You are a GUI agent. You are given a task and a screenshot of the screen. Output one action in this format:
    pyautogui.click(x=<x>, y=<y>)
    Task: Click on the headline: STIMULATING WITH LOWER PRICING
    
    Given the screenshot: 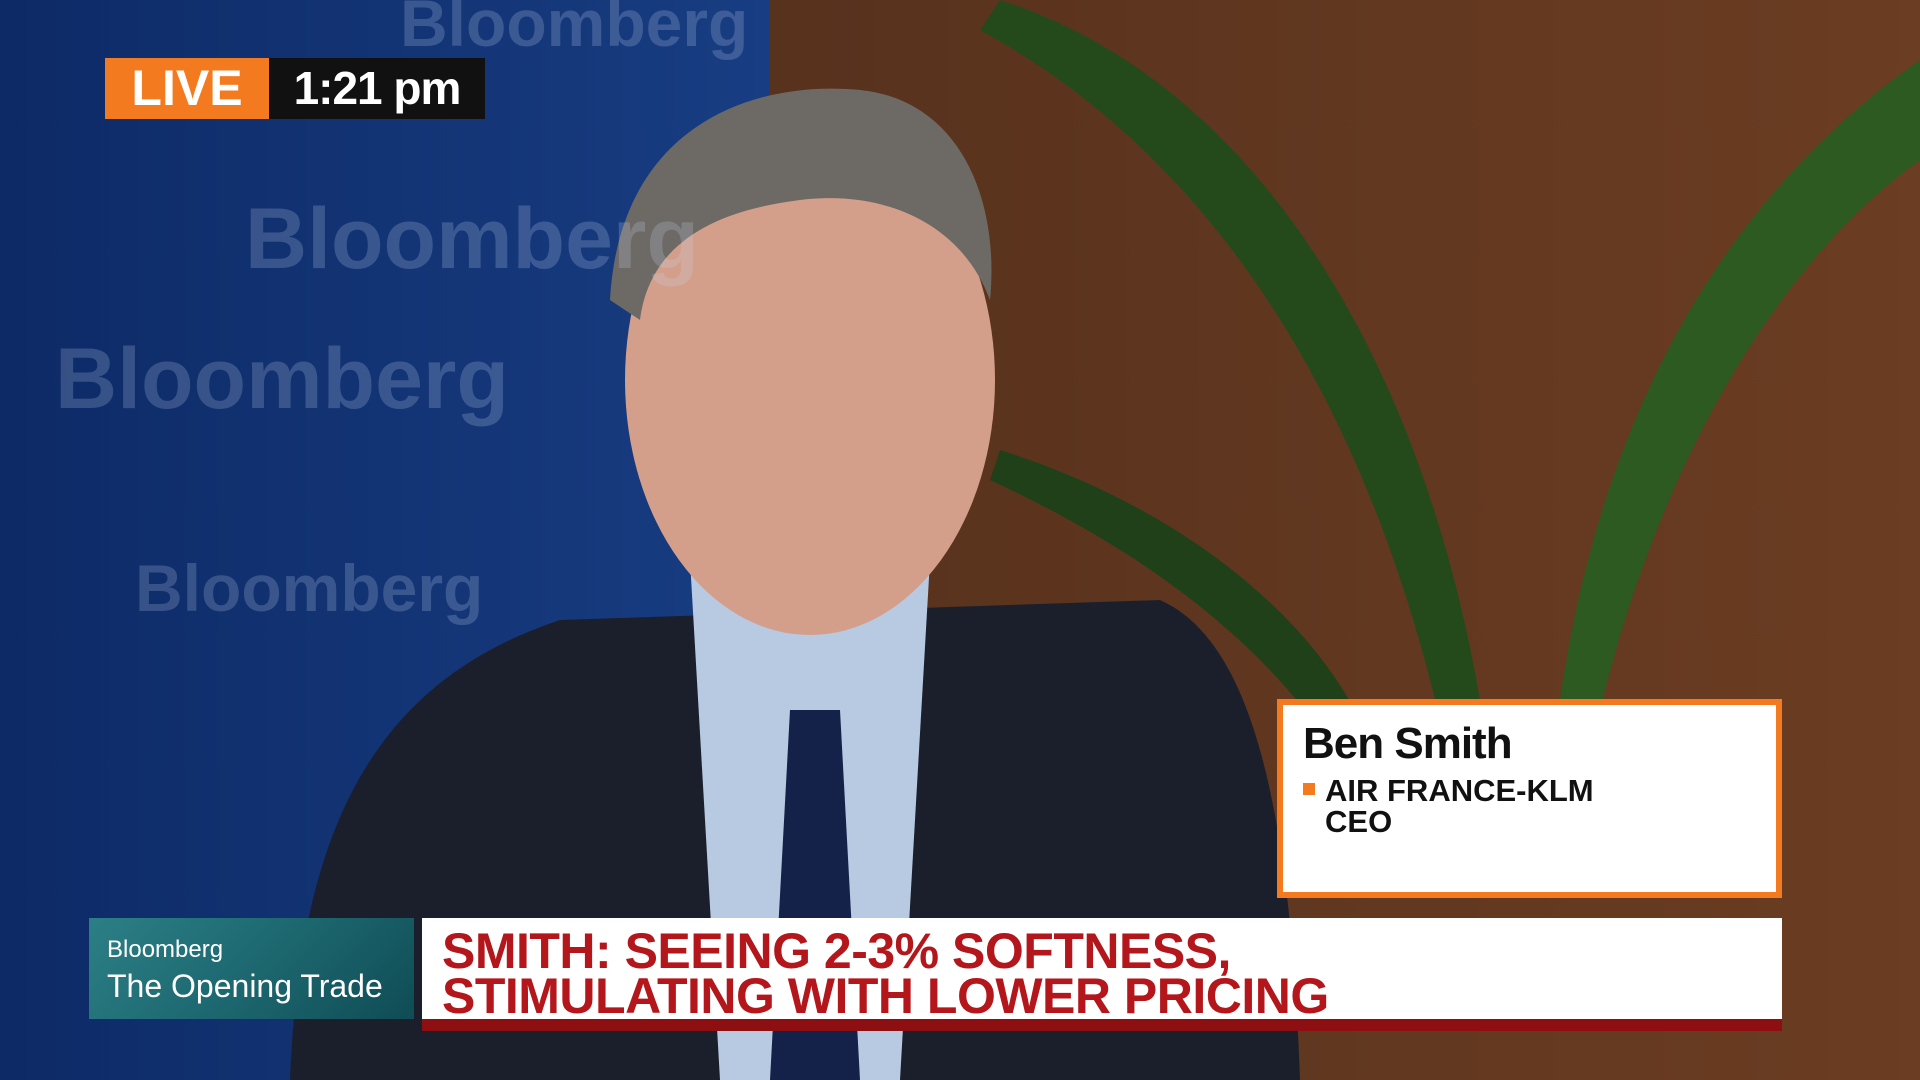 What is the action you would take?
    pyautogui.click(x=885, y=996)
    